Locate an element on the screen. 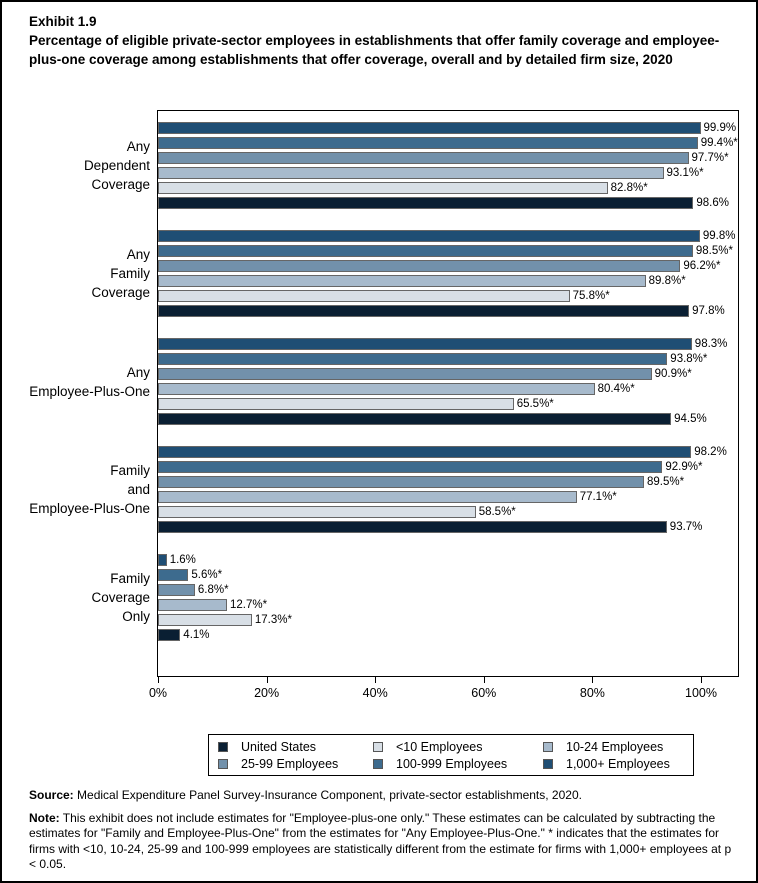 This screenshot has width=758, height=883. bar-value-label: 93.1%* is located at coordinates (685, 173).